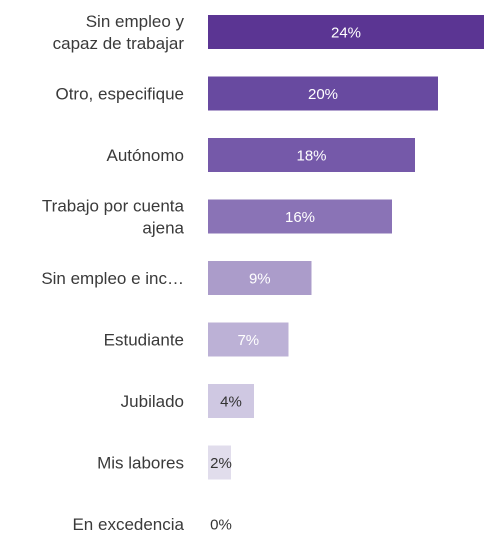 Image resolution: width=484 pixels, height=544 pixels. I want to click on category-label-0: Sin empleo y capaz de trabajar, so click(119, 32).